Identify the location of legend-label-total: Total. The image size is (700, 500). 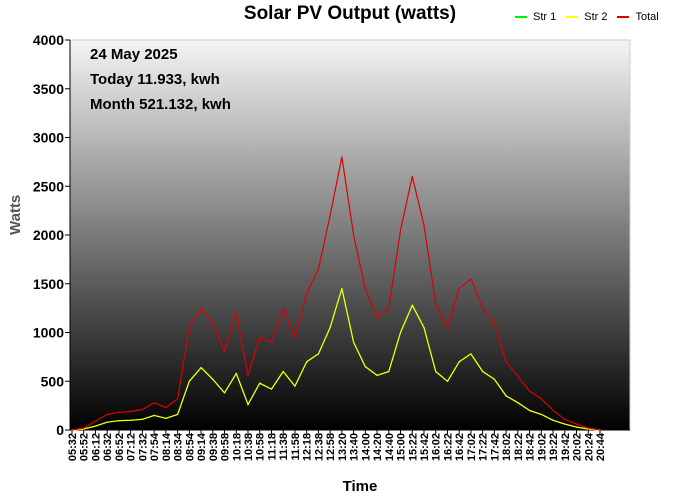
(647, 17).